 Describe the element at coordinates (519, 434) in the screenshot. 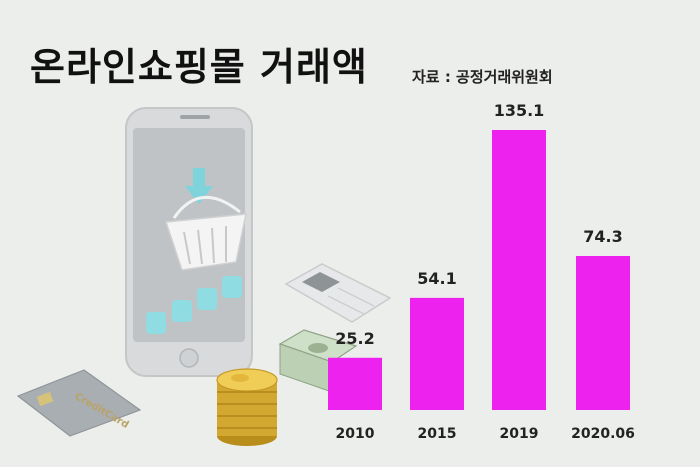

I see `category-label-2019: 2019` at that location.